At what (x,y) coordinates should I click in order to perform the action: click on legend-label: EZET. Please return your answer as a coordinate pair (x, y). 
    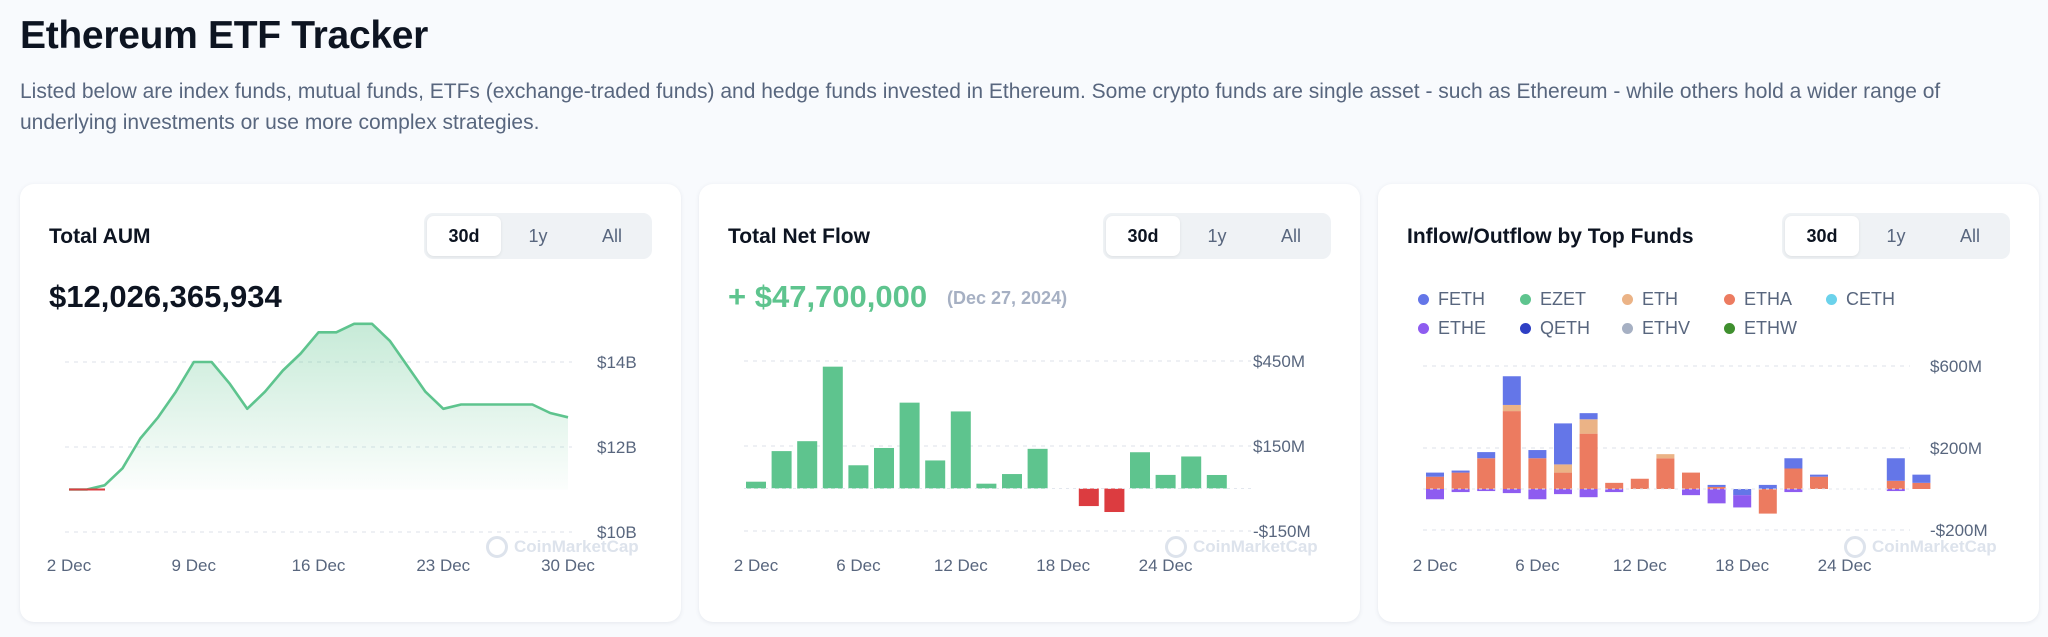
    Looking at the image, I should click on (1563, 299).